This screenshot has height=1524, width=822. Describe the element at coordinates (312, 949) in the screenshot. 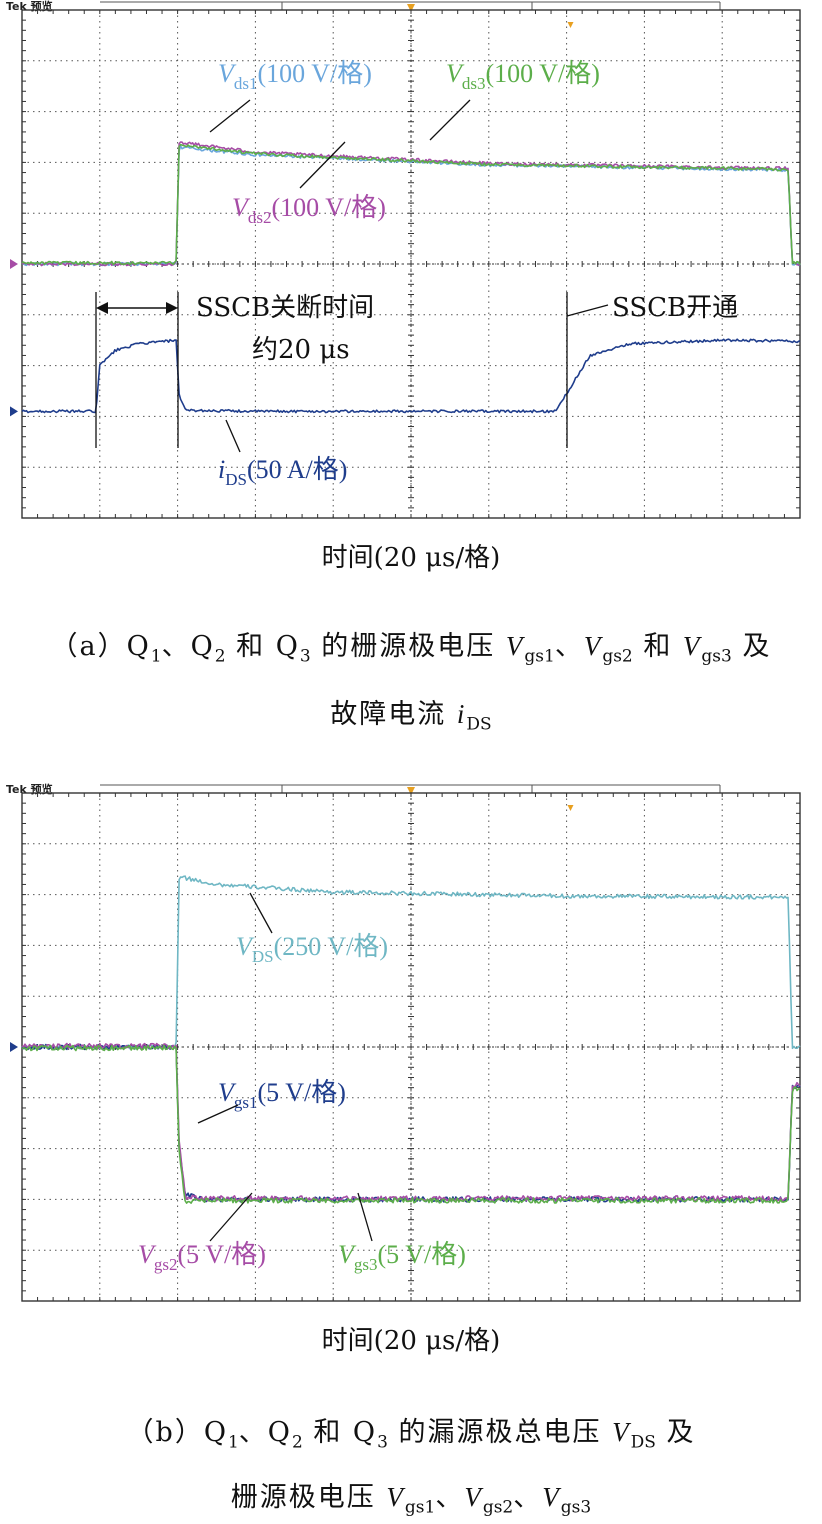

I see `series-label-DS: VDS(250 V/格)` at that location.